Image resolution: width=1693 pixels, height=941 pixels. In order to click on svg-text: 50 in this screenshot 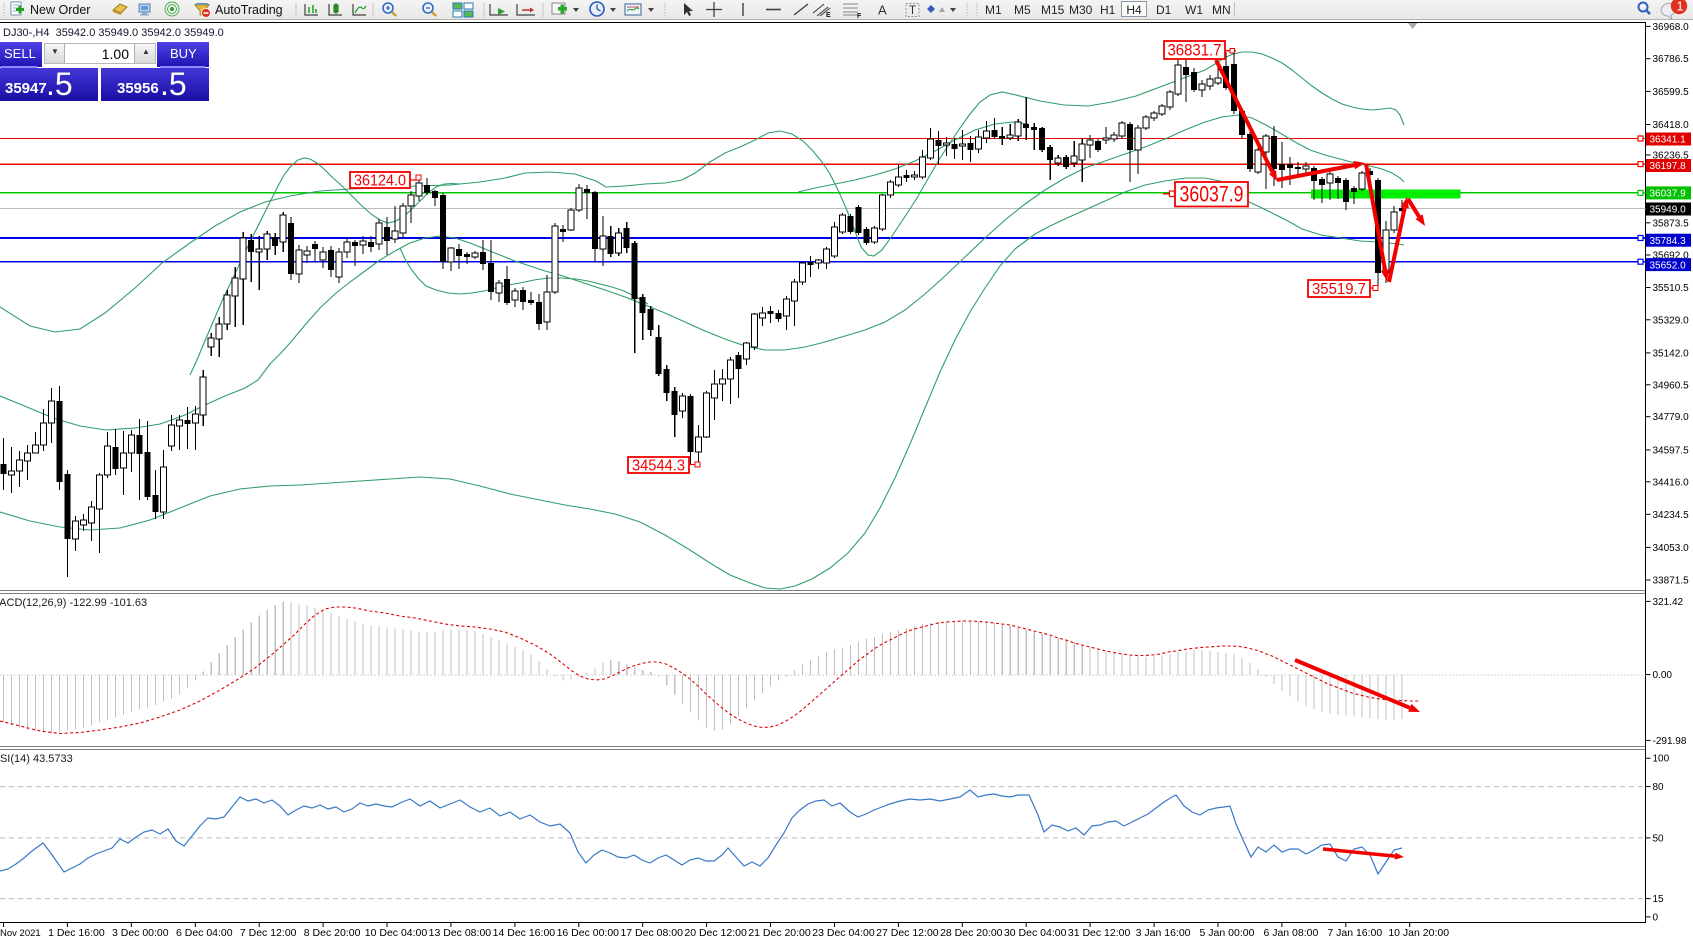, I will do `click(1659, 838)`.